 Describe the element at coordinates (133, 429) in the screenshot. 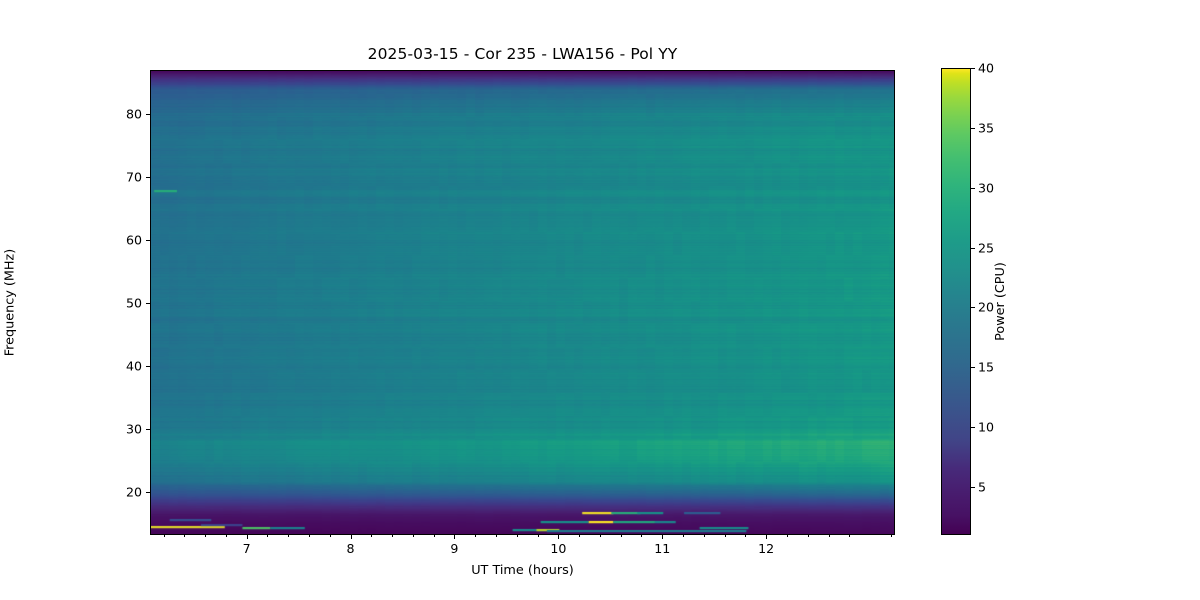

I see `y-tick-label: 30` at that location.